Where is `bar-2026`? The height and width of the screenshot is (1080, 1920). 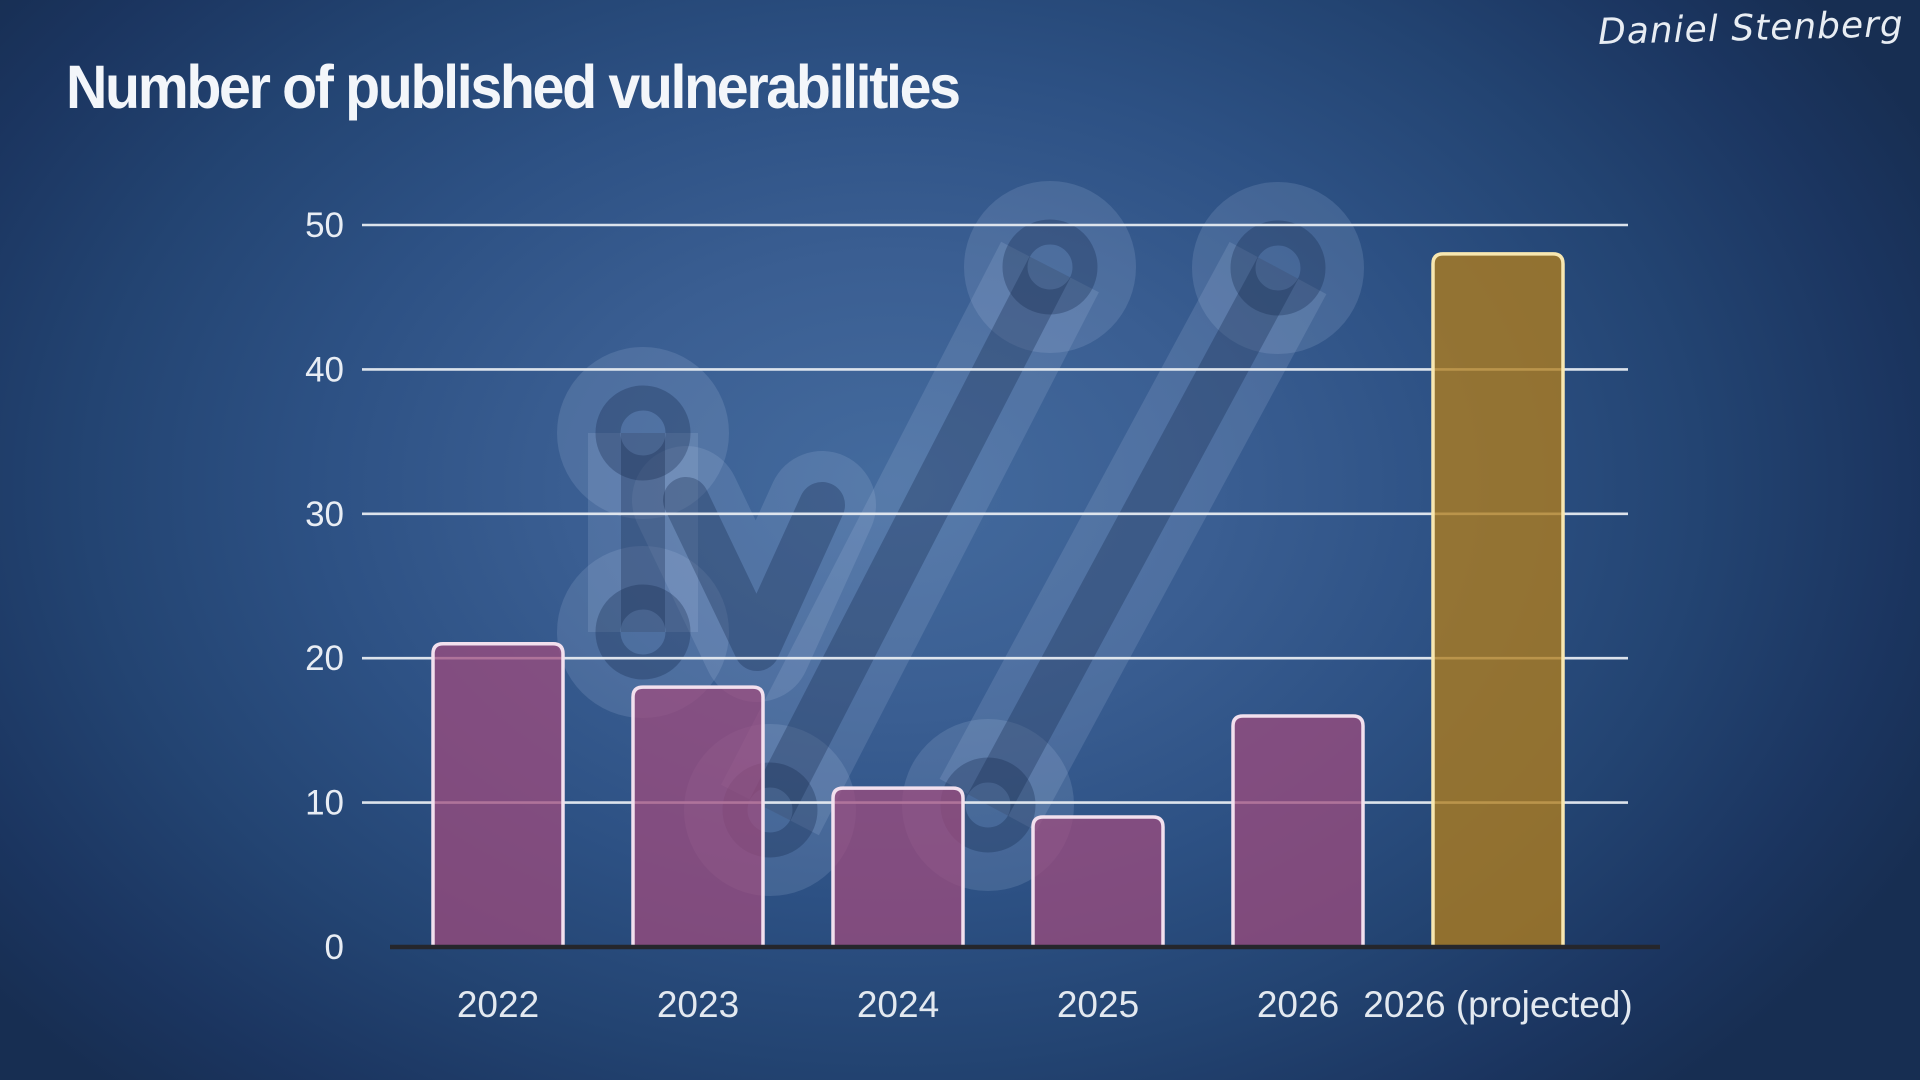
bar-2026 is located at coordinates (1298, 831).